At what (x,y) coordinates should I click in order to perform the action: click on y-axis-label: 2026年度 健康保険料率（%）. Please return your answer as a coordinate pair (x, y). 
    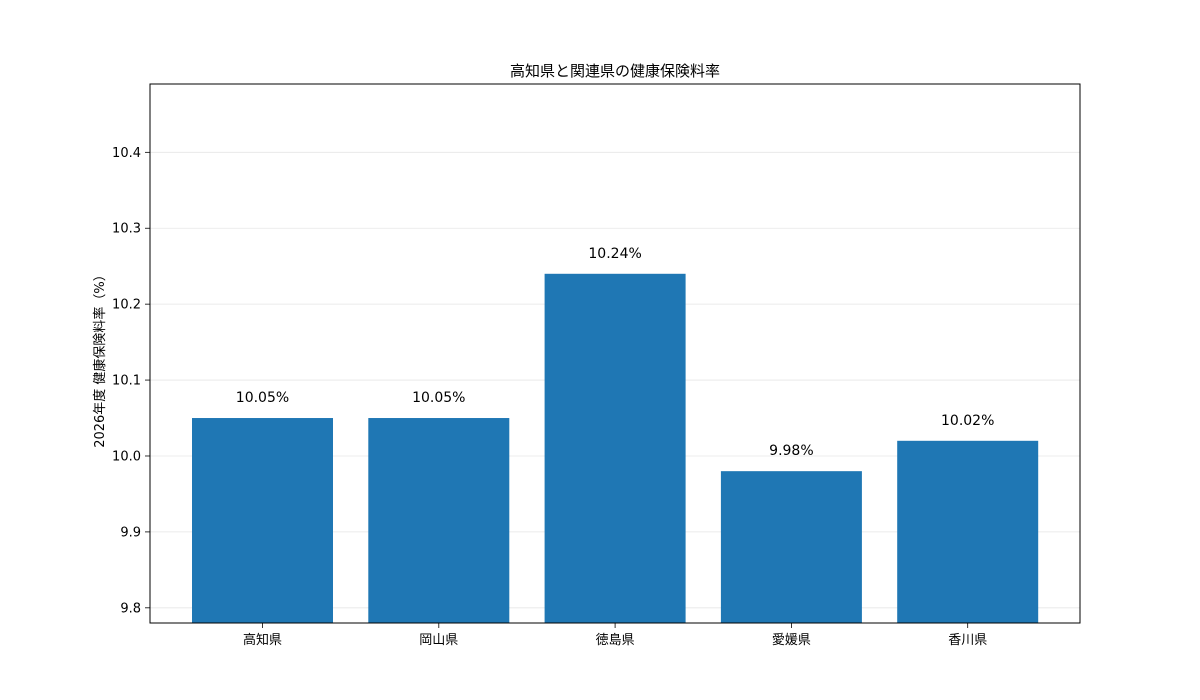
    Looking at the image, I should click on (100, 358).